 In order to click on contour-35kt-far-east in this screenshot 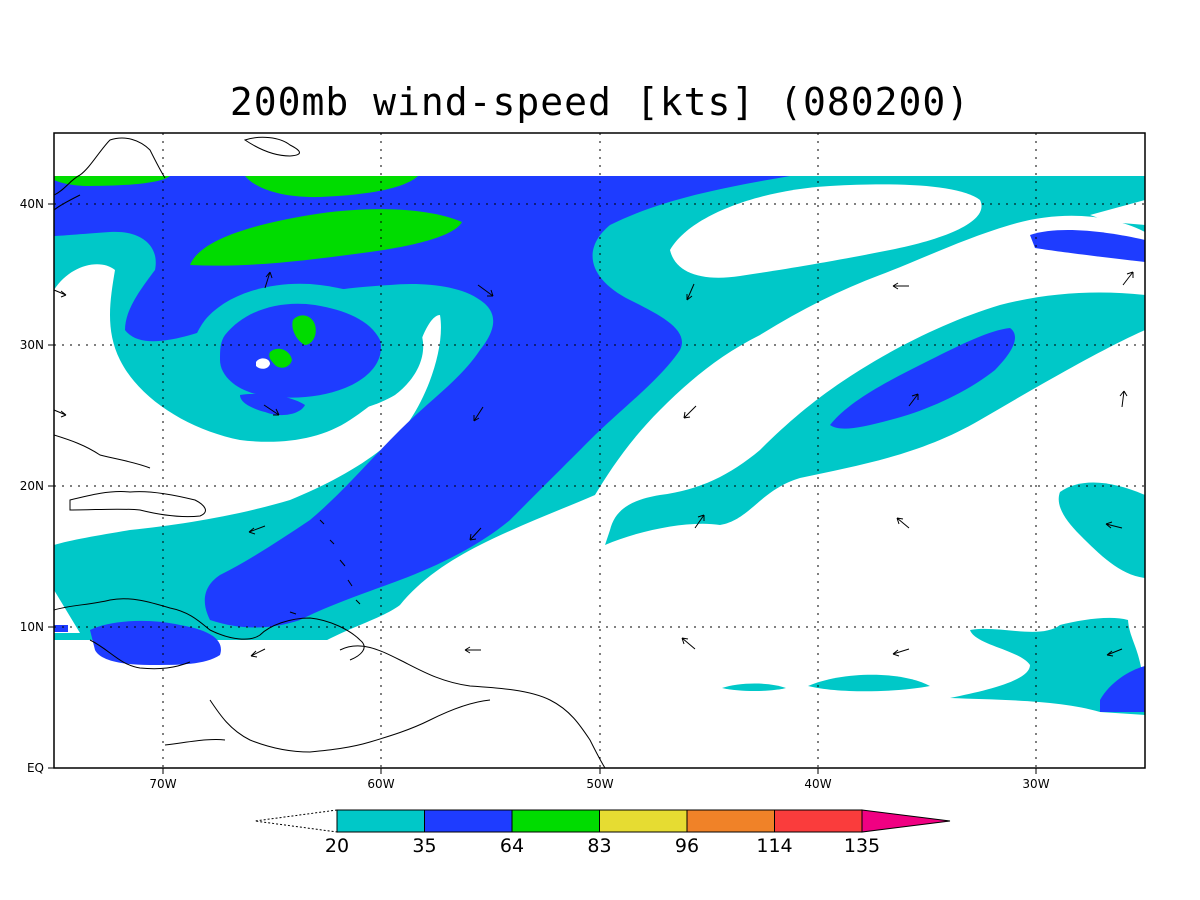, I will do `click(1087, 246)`.